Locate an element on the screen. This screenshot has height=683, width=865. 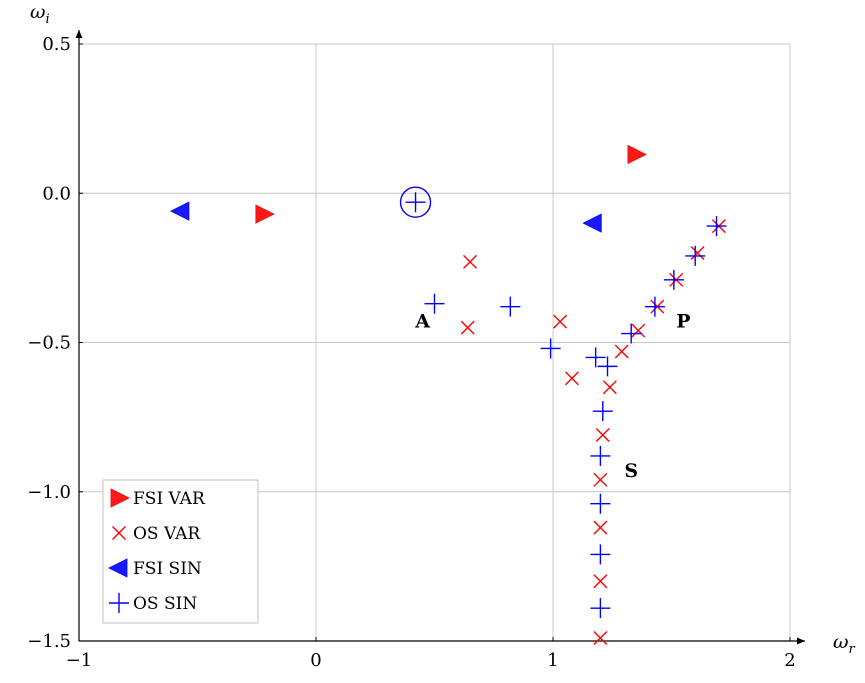
y-axis-label: ωi is located at coordinates (40, 14).